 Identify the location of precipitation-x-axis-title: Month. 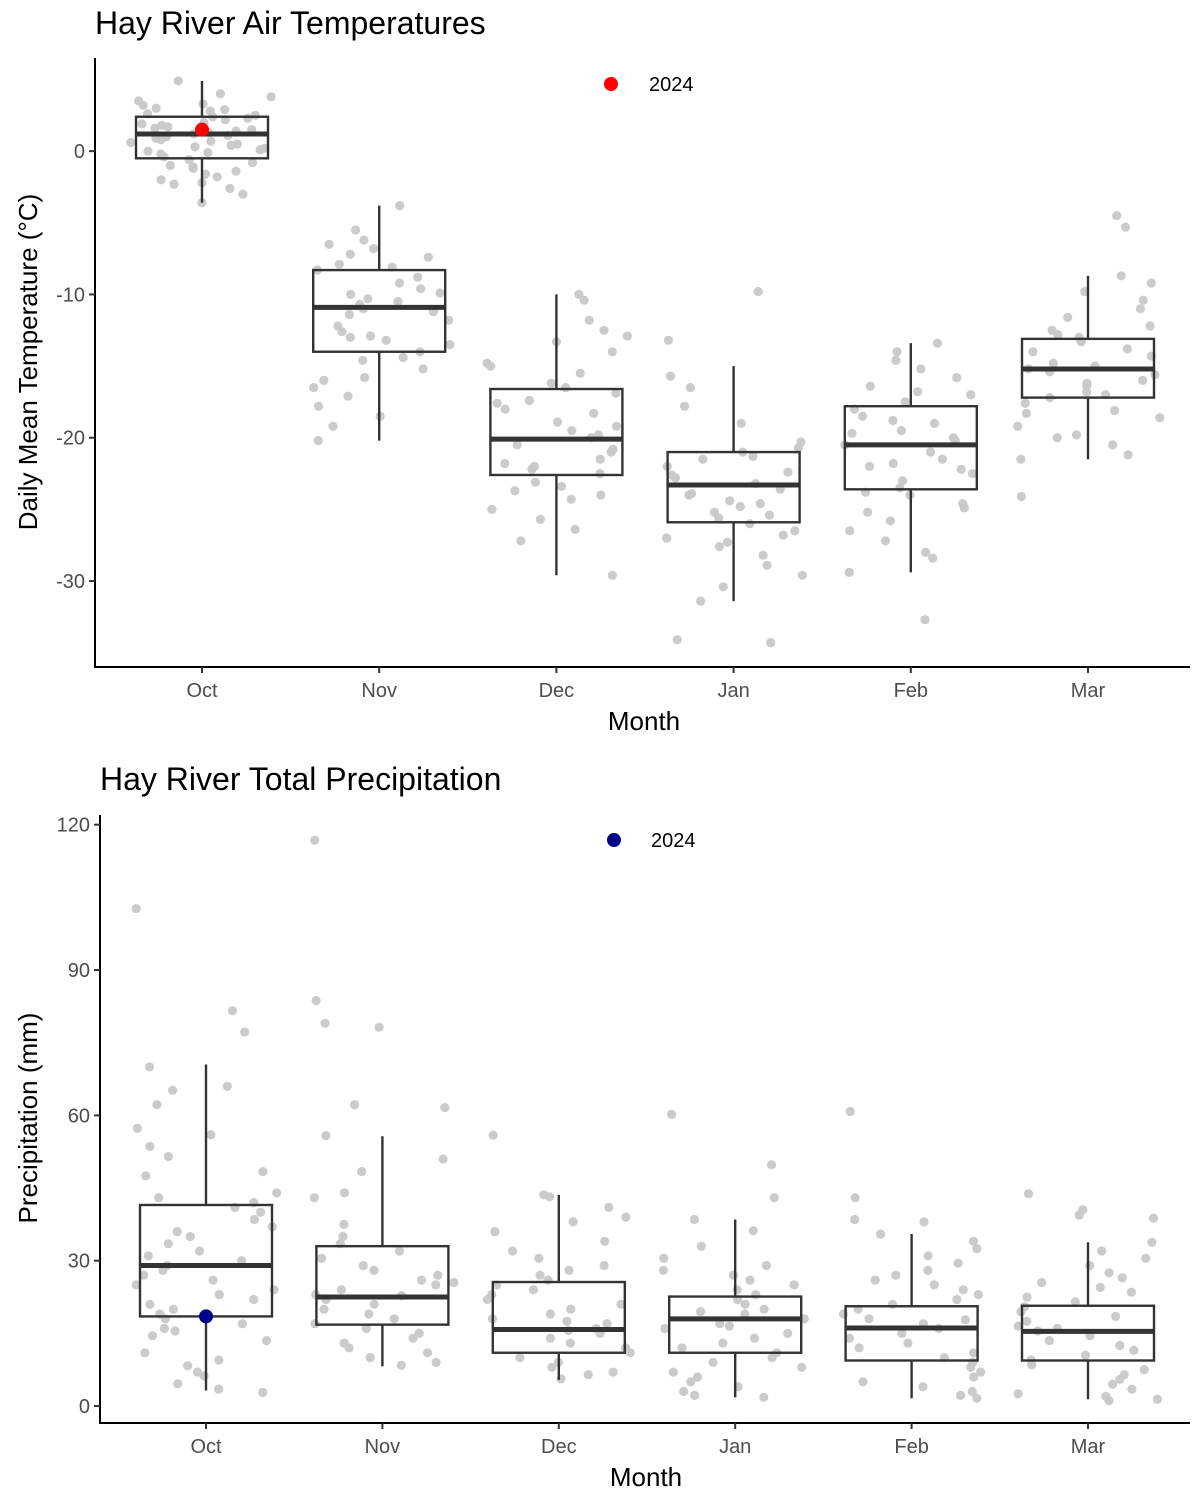
(646, 1477).